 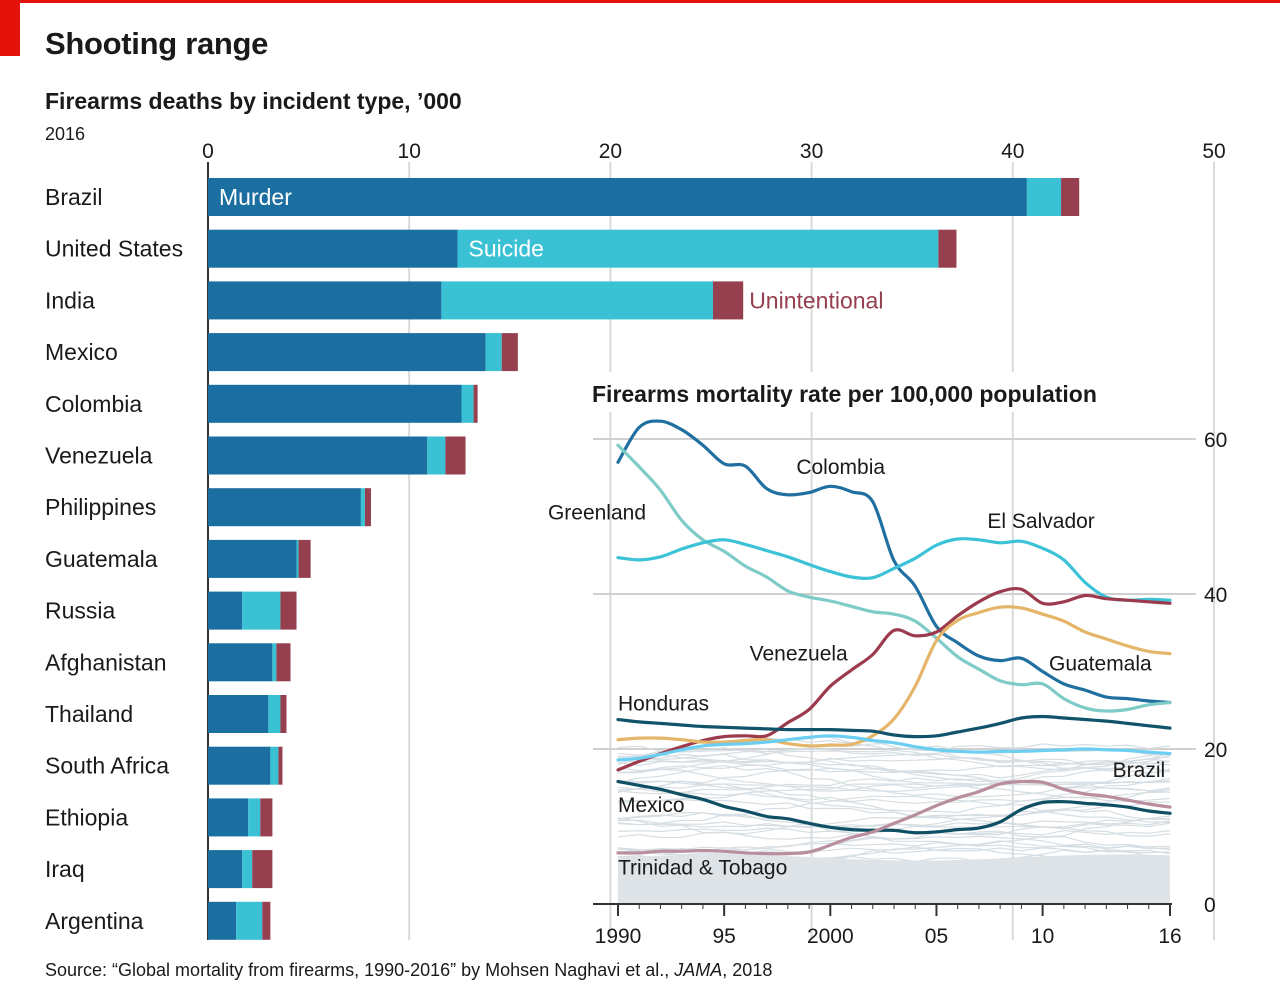 What do you see at coordinates (702, 868) in the screenshot?
I see `series-label-trinidad-tobago: Trinidad & Tobago` at bounding box center [702, 868].